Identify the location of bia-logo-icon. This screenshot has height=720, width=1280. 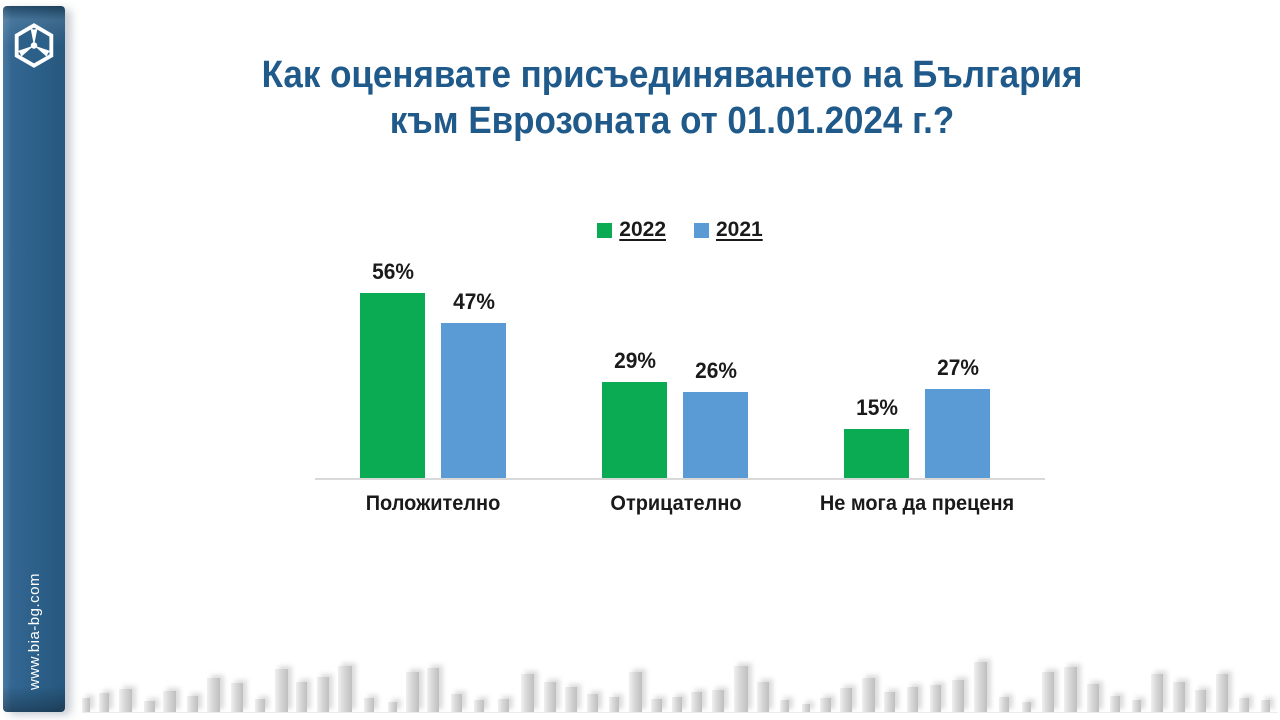
(34, 45).